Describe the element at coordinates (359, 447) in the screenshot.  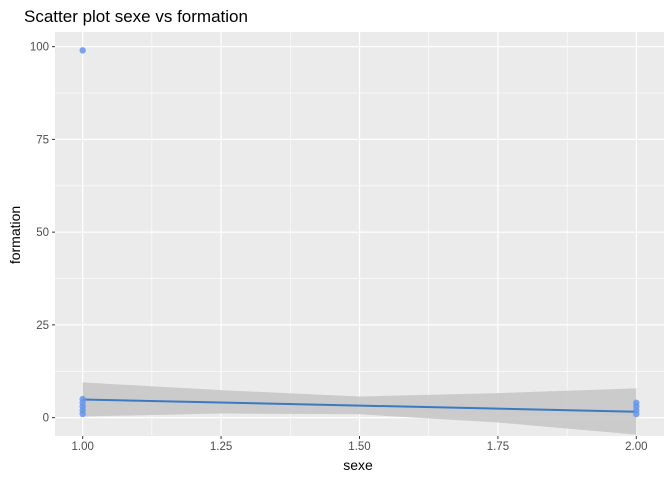
I see `x-tick-label: 1.50` at that location.